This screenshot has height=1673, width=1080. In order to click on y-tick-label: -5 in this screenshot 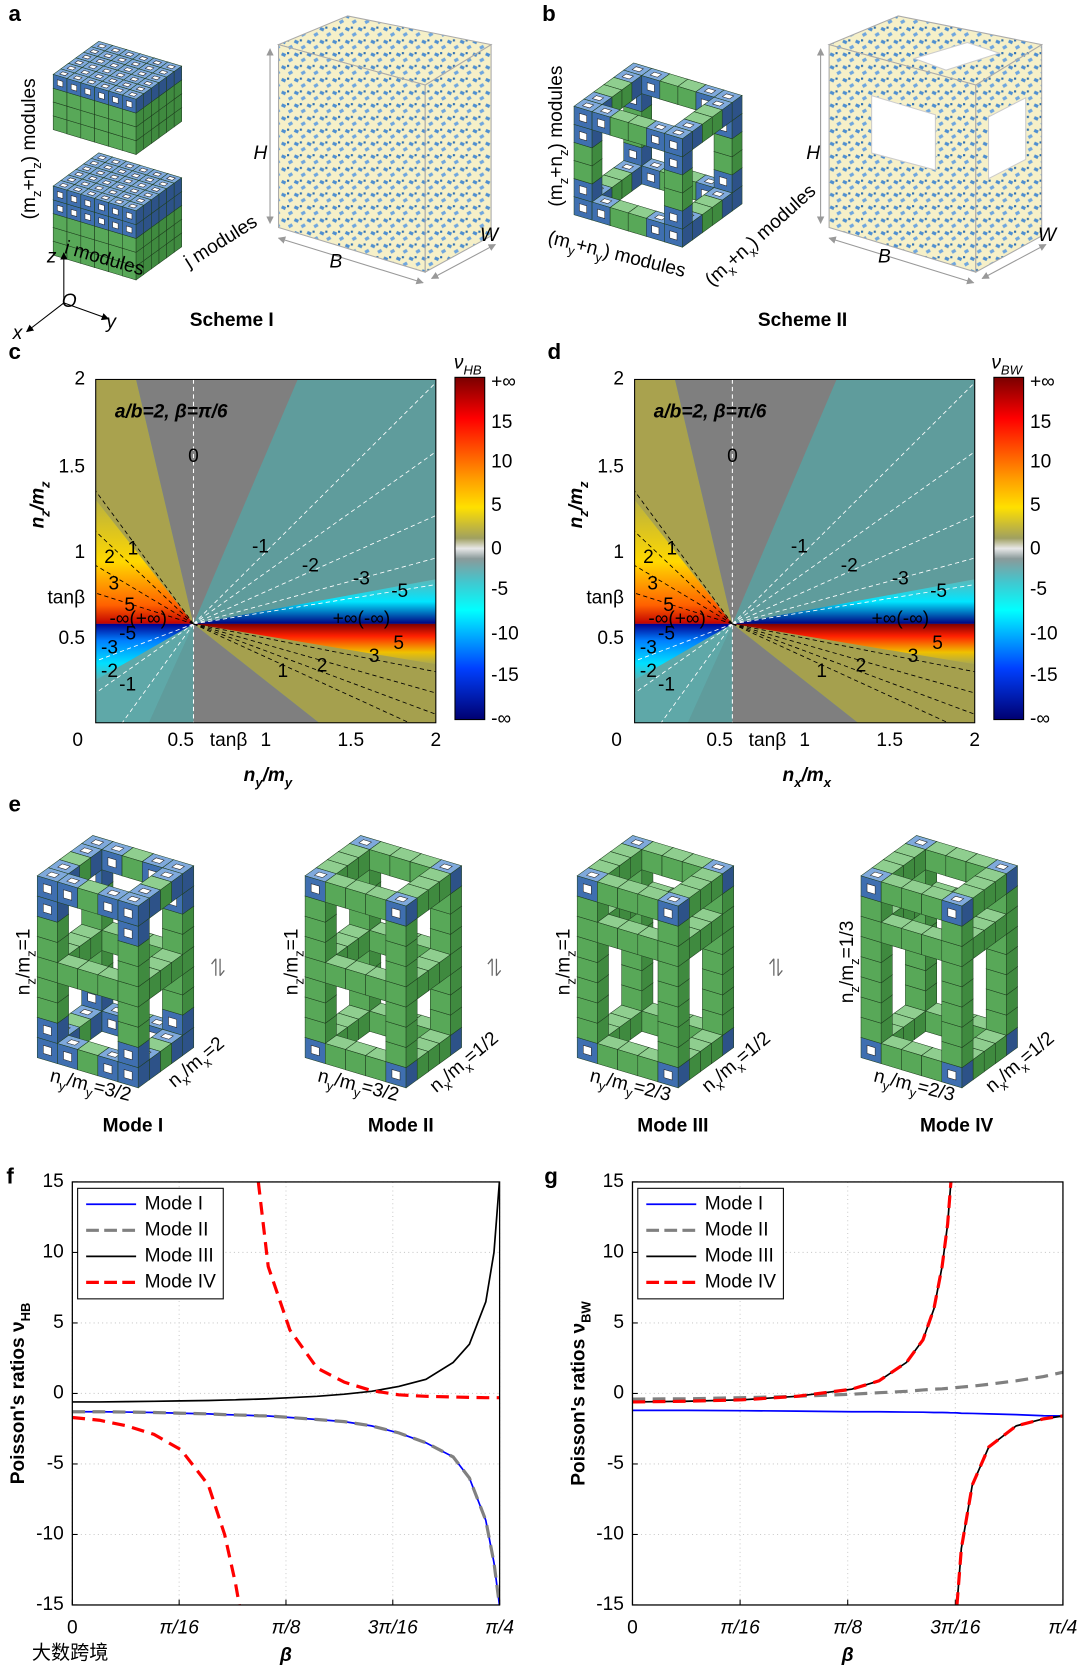, I will do `click(615, 1463)`.